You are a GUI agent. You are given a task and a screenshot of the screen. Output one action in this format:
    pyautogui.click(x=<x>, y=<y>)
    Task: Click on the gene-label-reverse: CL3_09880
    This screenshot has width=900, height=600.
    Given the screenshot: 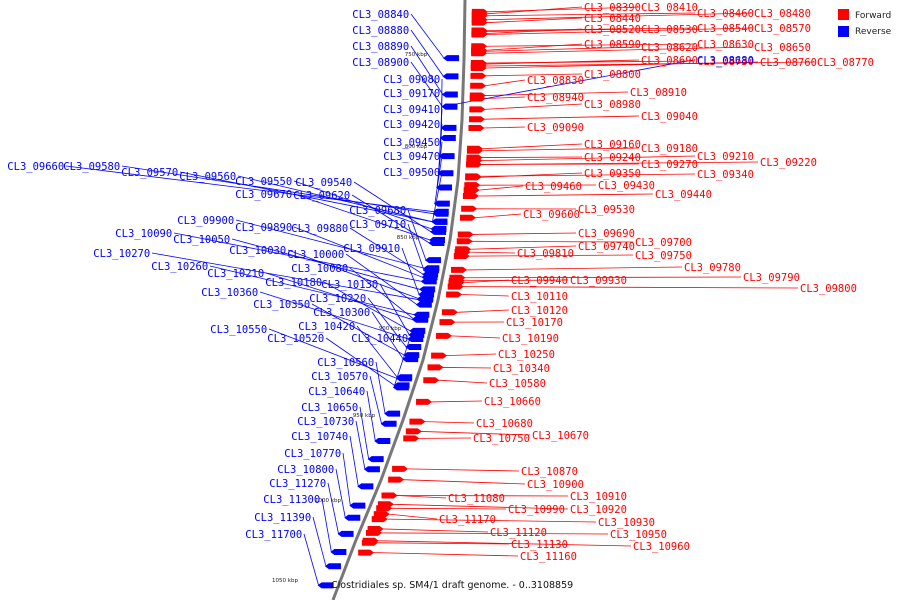 What is the action you would take?
    pyautogui.click(x=319, y=229)
    